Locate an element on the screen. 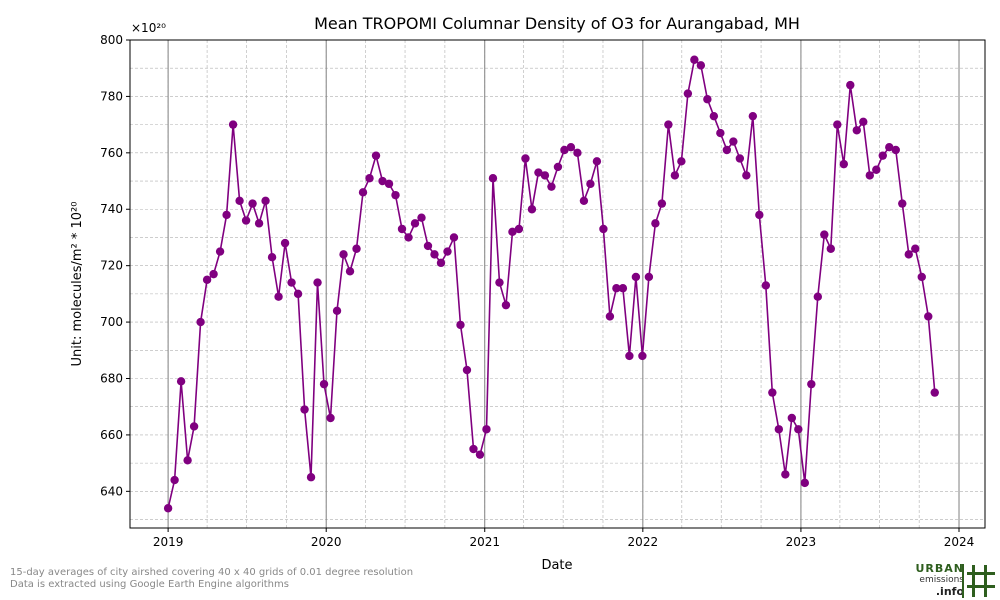 Image resolution: width=1000 pixels, height=600 pixels. logo-line-3: .info is located at coordinates (949, 591).